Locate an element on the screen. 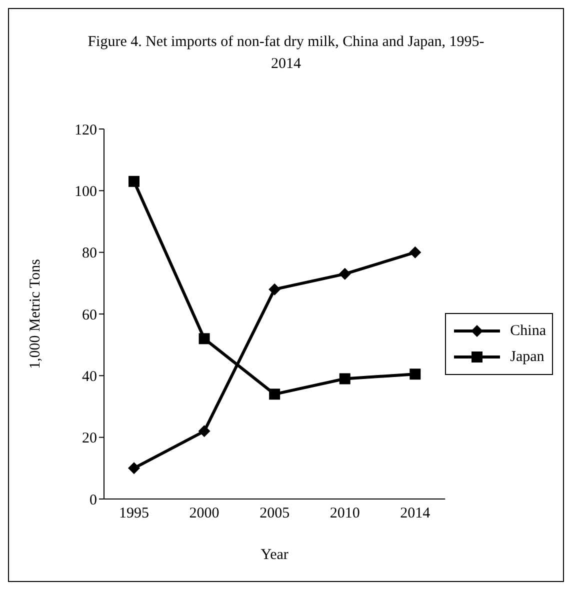 Image resolution: width=576 pixels, height=592 pixels. y-tick-label: 80 is located at coordinates (89, 254).